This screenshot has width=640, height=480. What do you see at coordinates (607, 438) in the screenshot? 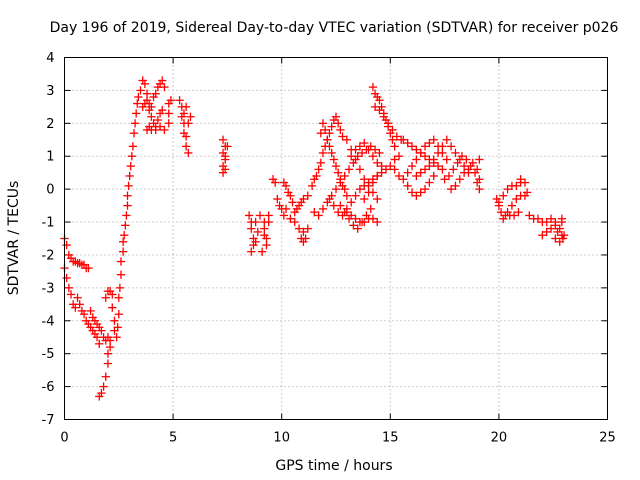
I see `x-tick-label: 25` at bounding box center [607, 438].